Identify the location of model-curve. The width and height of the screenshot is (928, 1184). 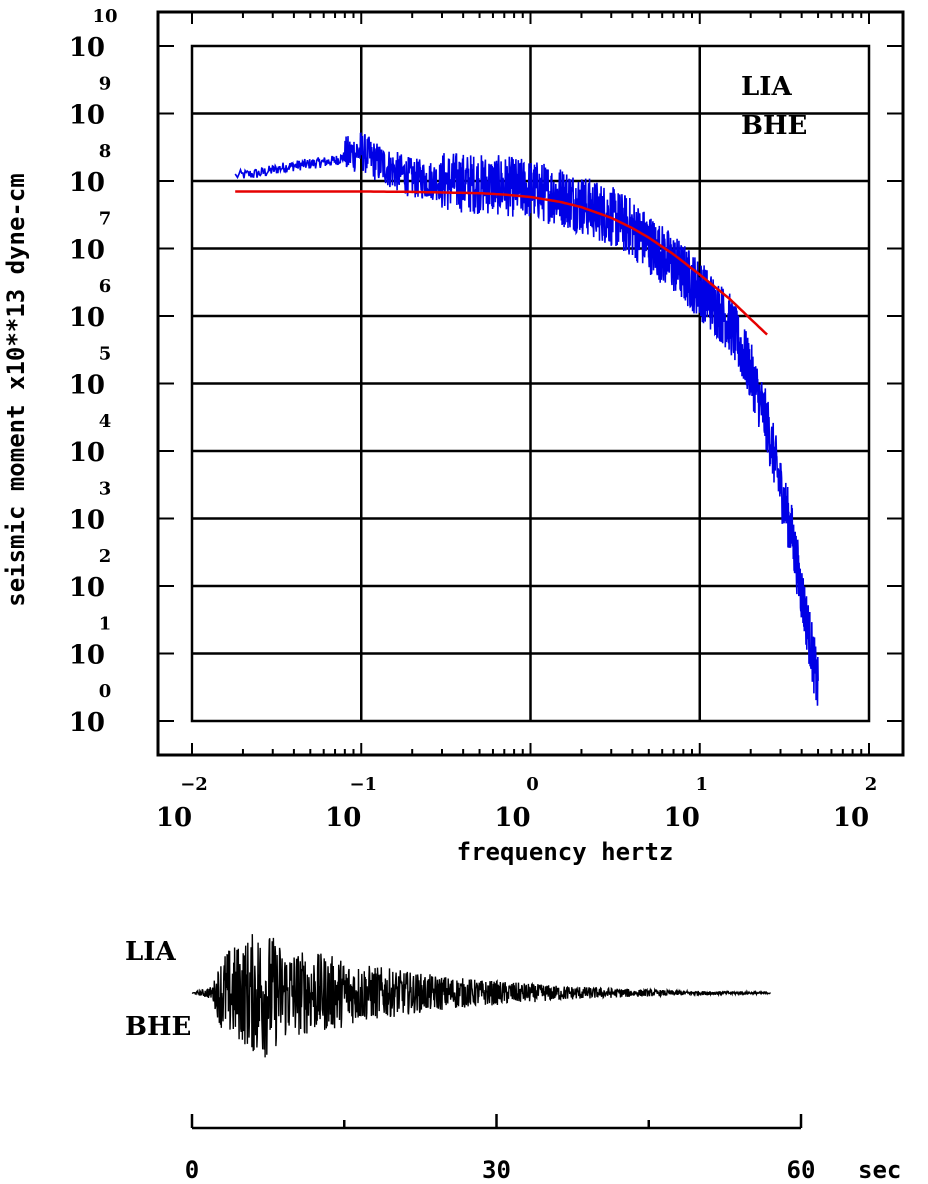
(501, 263).